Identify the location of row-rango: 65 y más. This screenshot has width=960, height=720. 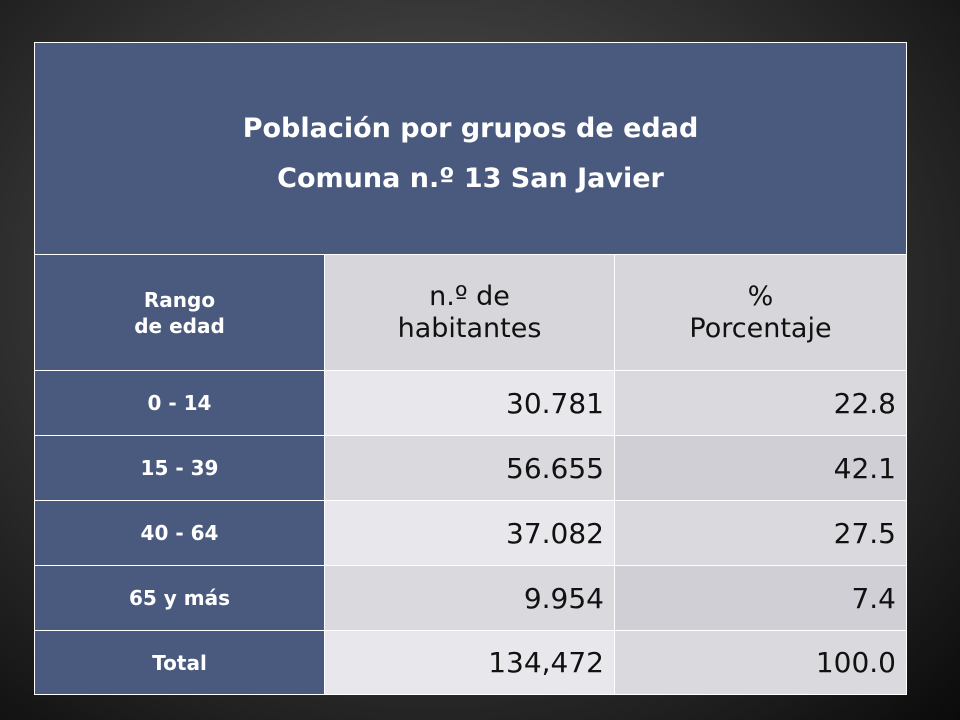
(179, 598).